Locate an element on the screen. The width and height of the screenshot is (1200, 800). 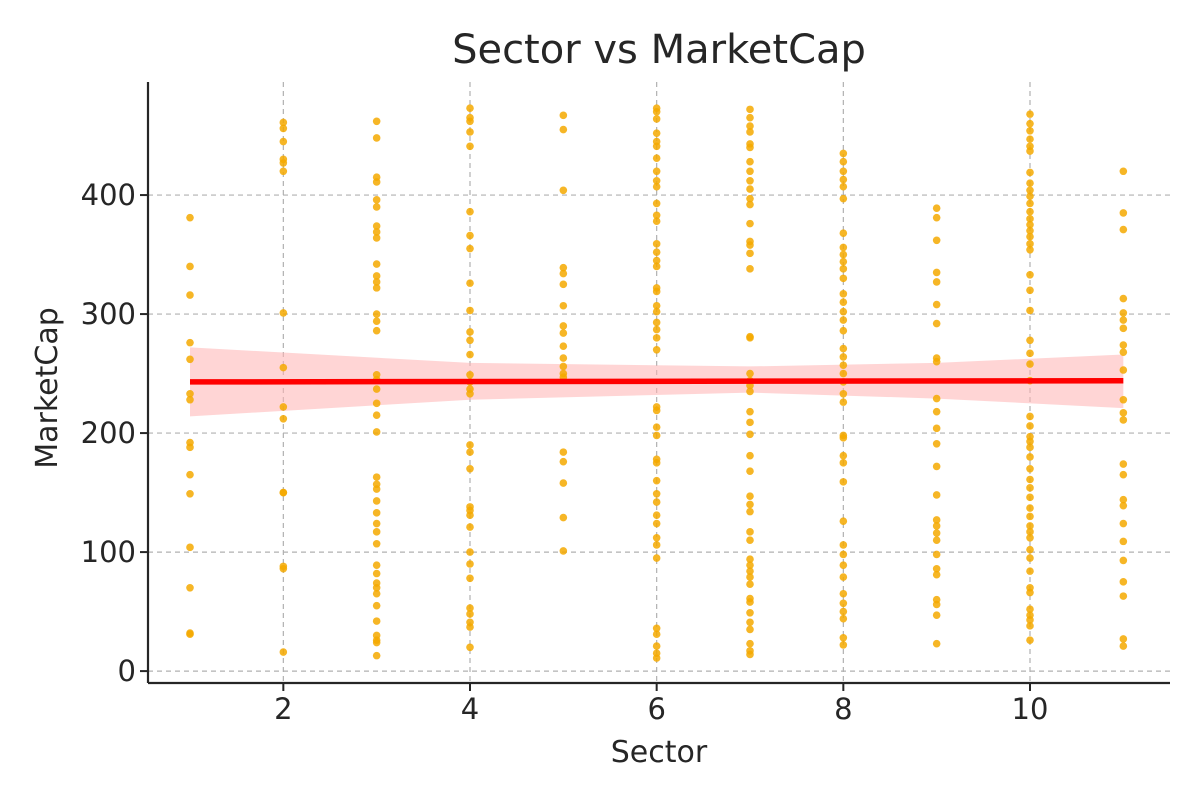
y-tick-label: 0 is located at coordinates (127, 671).